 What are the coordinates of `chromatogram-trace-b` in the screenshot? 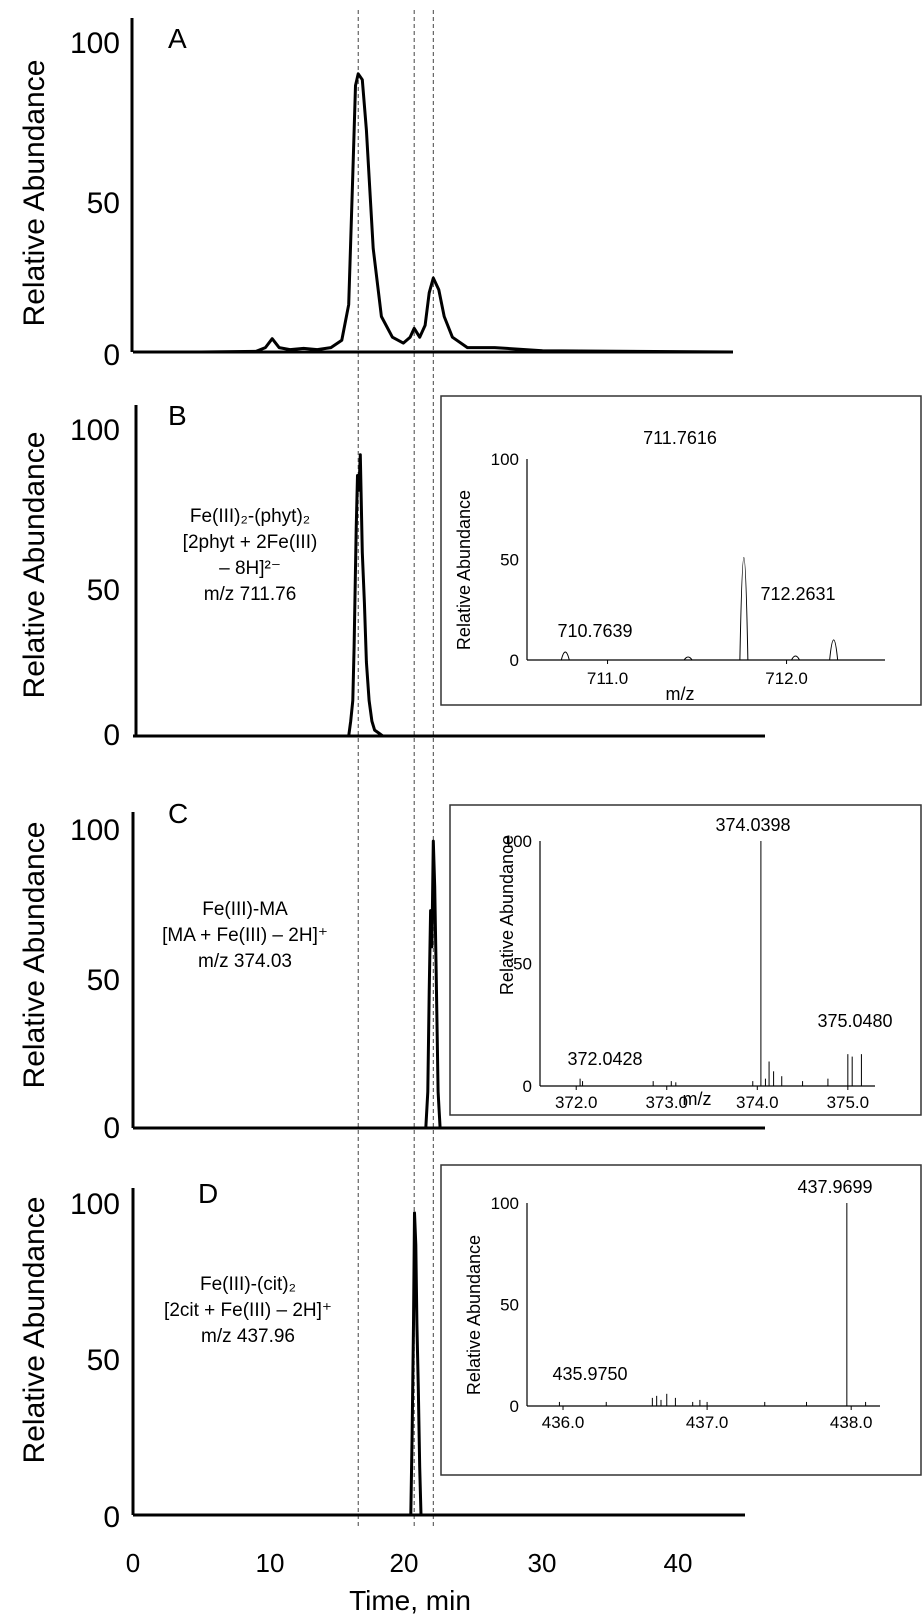 It's located at (440, 595).